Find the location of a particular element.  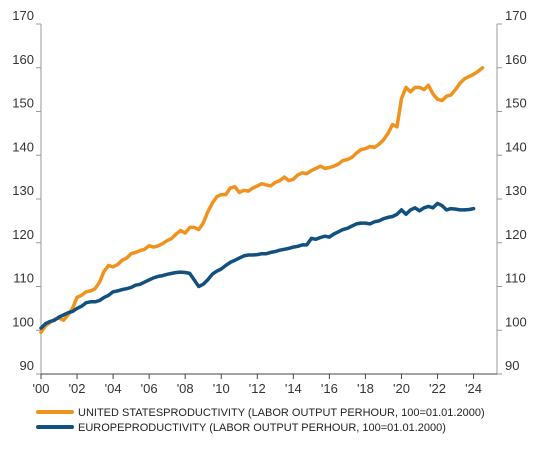

x-tick-label: '14 is located at coordinates (293, 388).